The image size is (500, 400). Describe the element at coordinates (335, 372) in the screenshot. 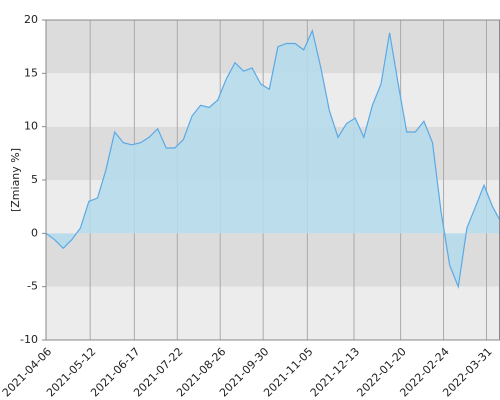

I see `x-tick-label: 2021-12-13` at that location.